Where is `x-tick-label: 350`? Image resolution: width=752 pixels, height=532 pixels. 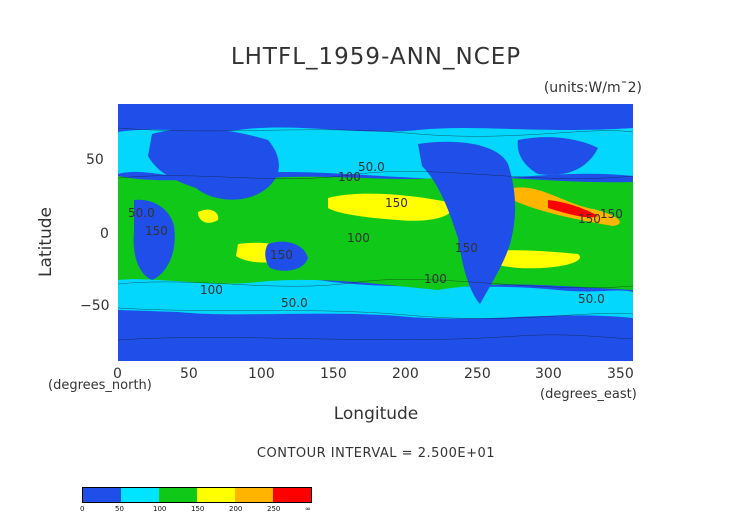
x-tick-label: 350 is located at coordinates (620, 374).